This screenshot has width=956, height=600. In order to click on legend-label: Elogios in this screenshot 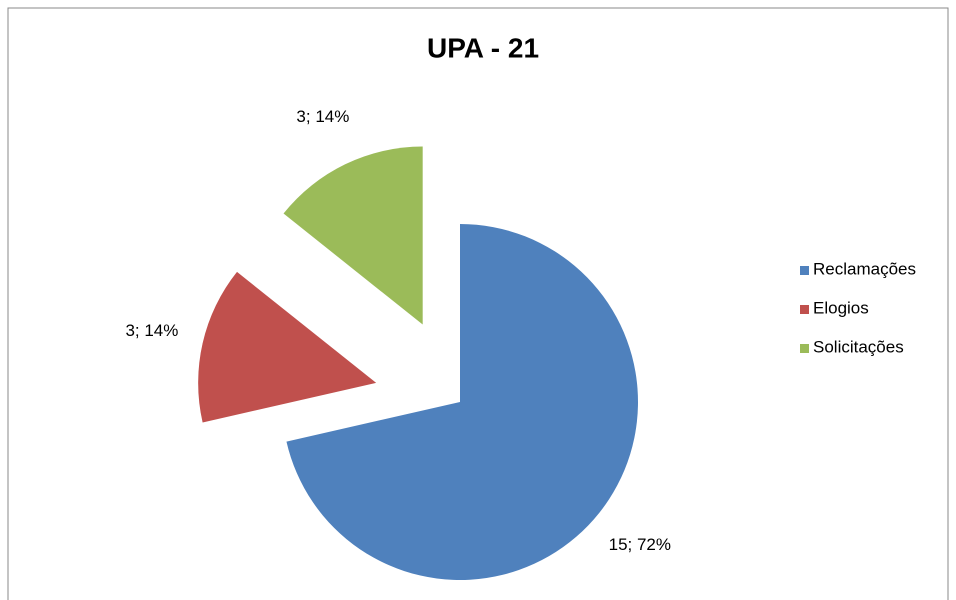, I will do `click(841, 307)`.